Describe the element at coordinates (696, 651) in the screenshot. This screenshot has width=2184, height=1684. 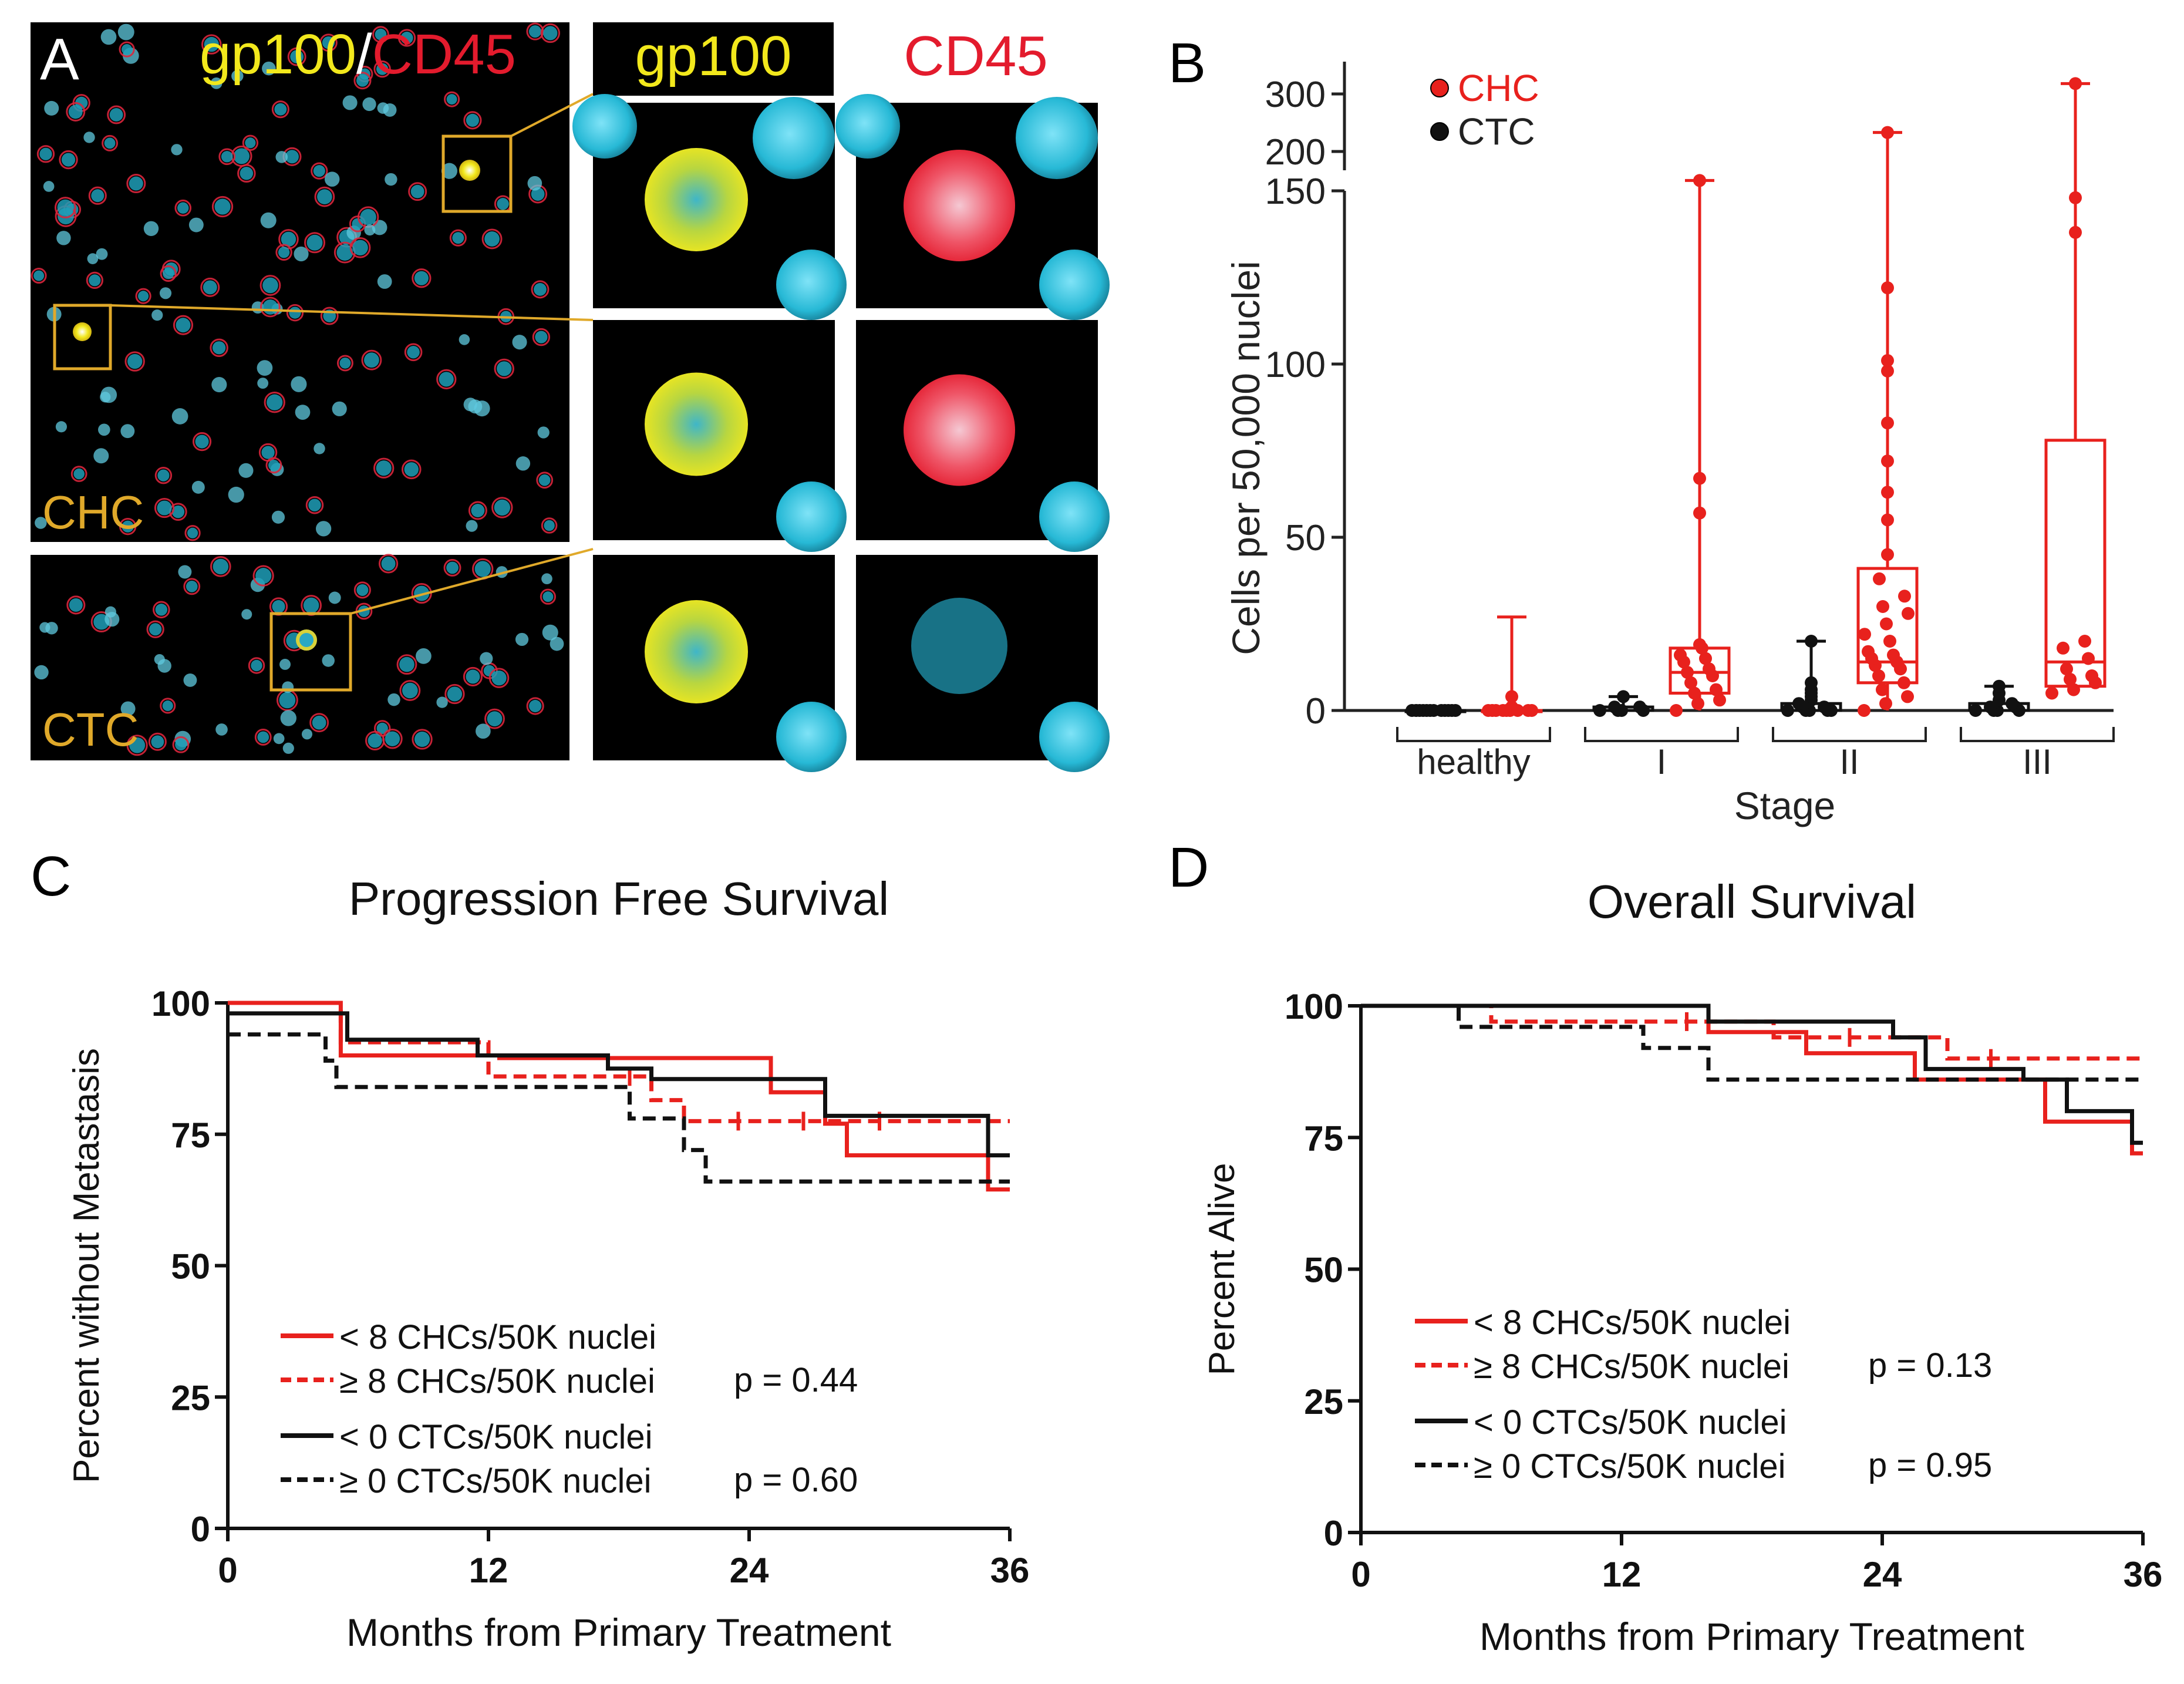
I see `gp100-positive-cell` at that location.